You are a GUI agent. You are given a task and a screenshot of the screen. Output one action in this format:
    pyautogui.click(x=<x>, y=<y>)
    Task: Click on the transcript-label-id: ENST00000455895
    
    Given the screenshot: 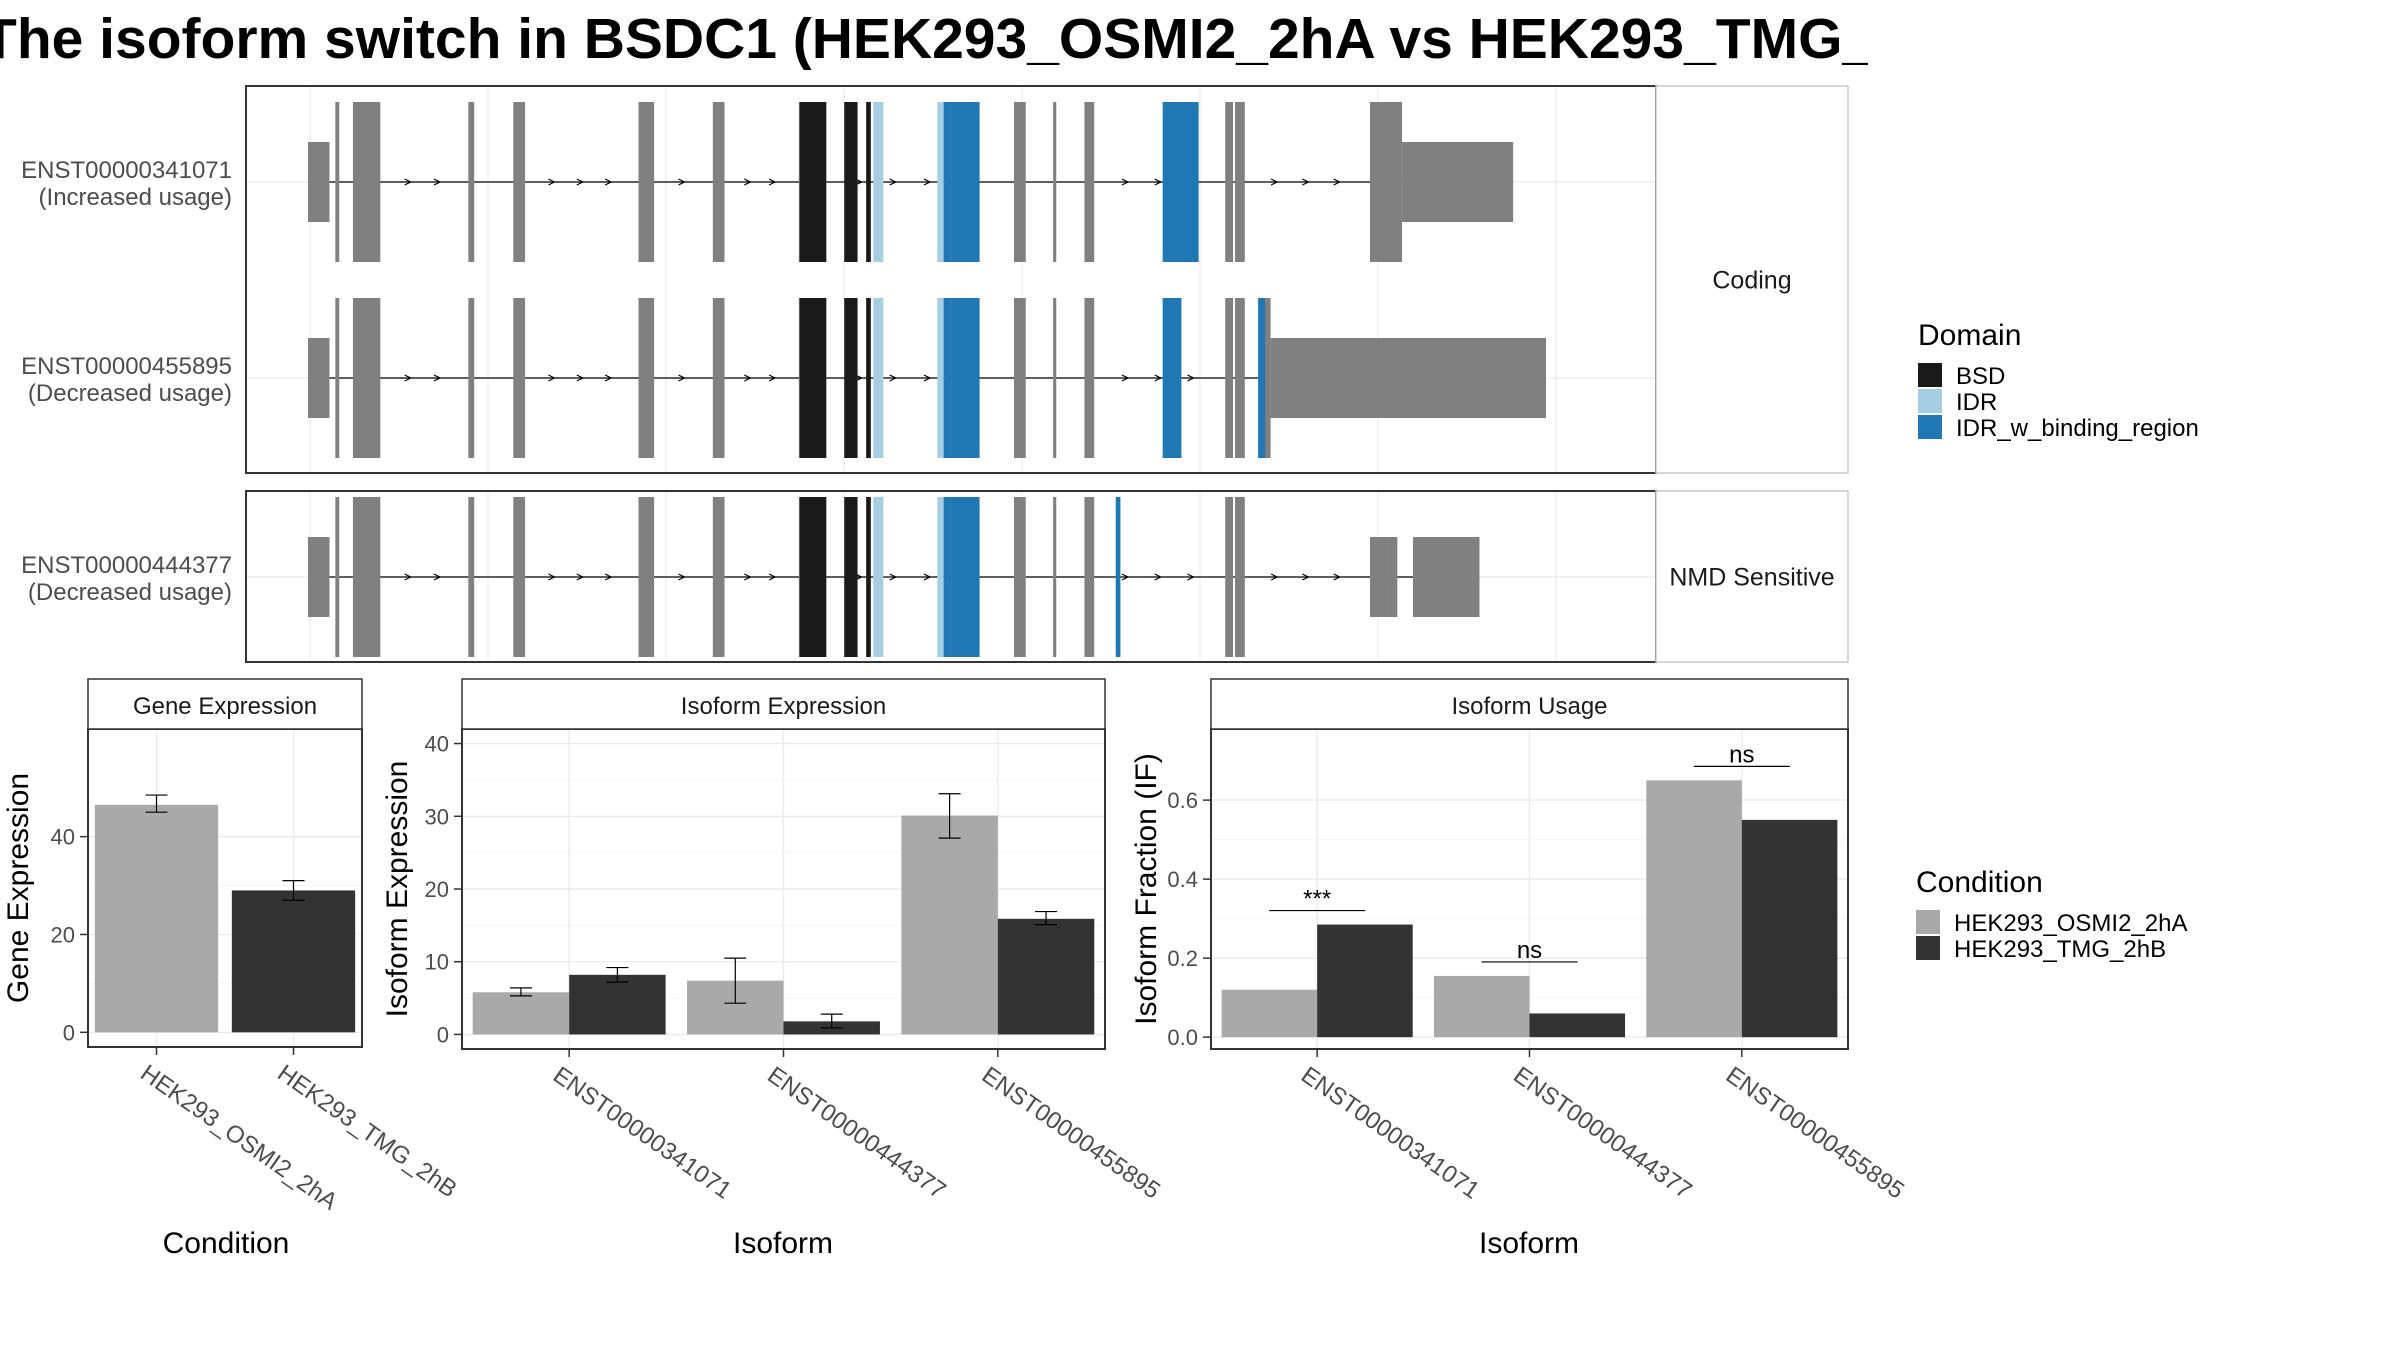 What is the action you would take?
    pyautogui.click(x=126, y=366)
    